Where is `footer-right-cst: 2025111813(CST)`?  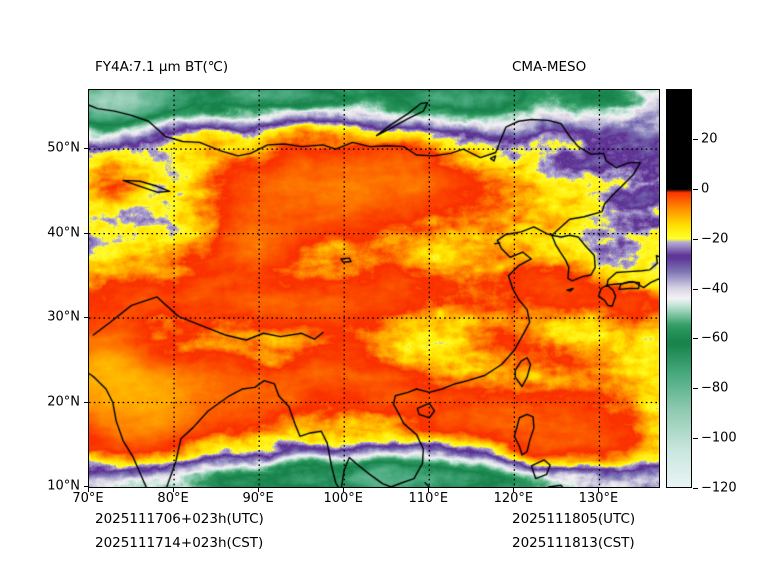 footer-right-cst: 2025111813(CST) is located at coordinates (573, 543).